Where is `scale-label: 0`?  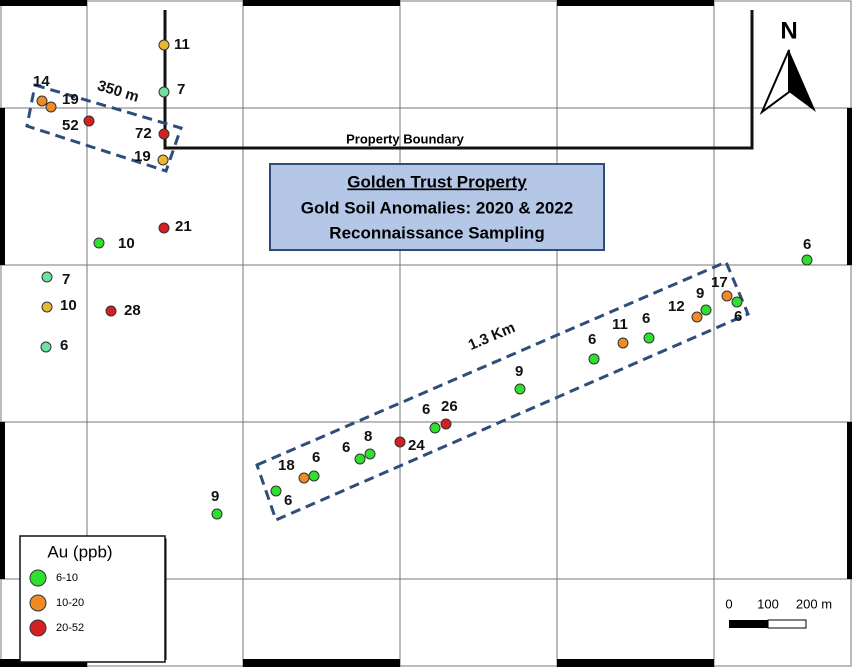 scale-label: 0 is located at coordinates (728, 603).